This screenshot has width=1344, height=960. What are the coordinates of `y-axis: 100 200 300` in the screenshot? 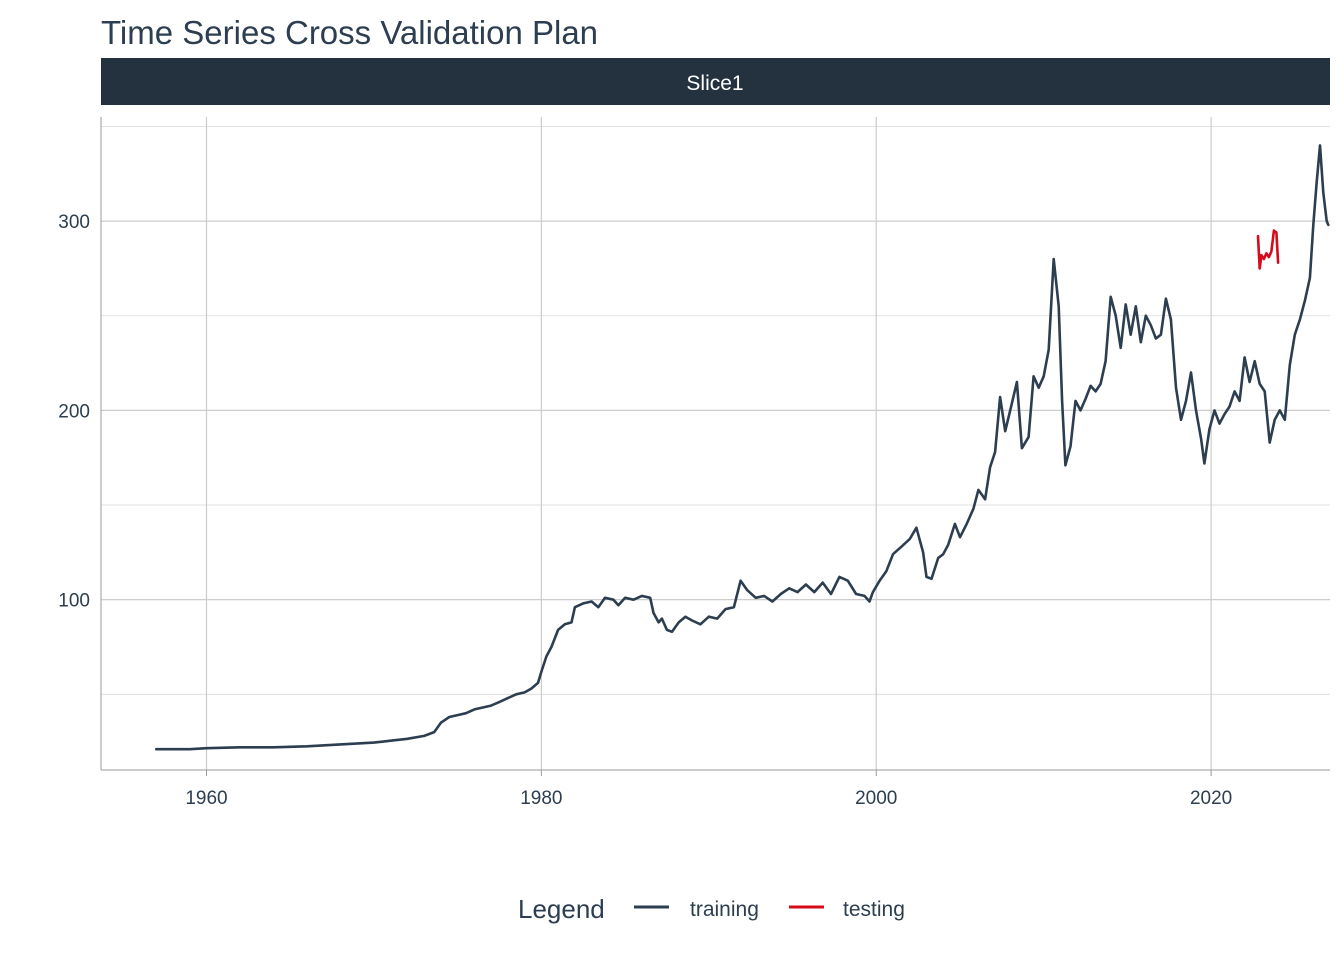 It's located at (74, 412).